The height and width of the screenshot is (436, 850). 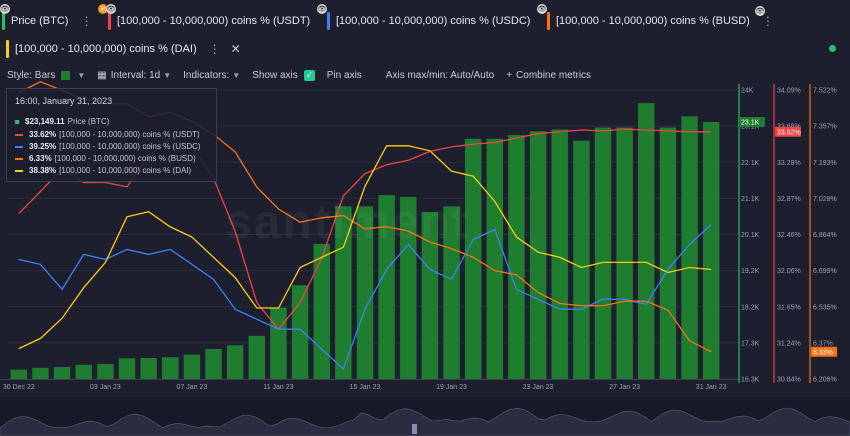 I want to click on y-tick-label: 21.1K, so click(x=750, y=199).